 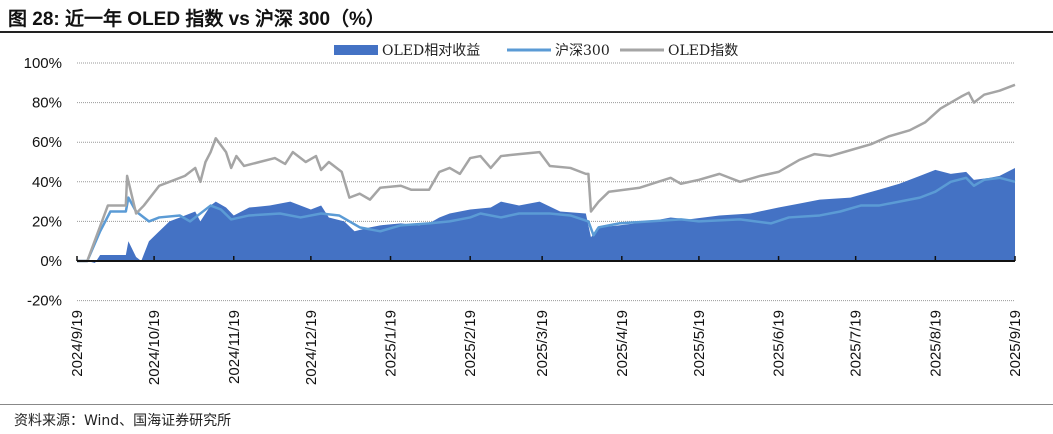 What do you see at coordinates (856, 343) in the screenshot?
I see `x-tick-label: 2025/7/19` at bounding box center [856, 343].